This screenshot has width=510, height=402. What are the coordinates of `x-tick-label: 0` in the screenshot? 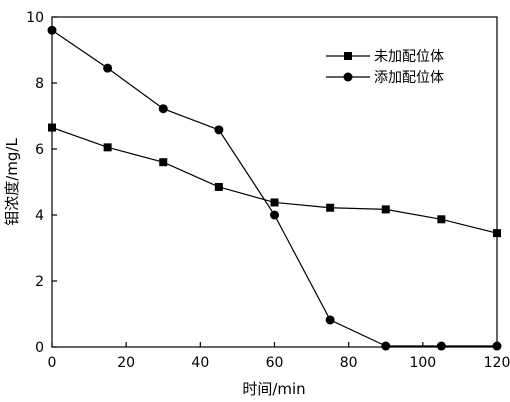 It's located at (52, 363).